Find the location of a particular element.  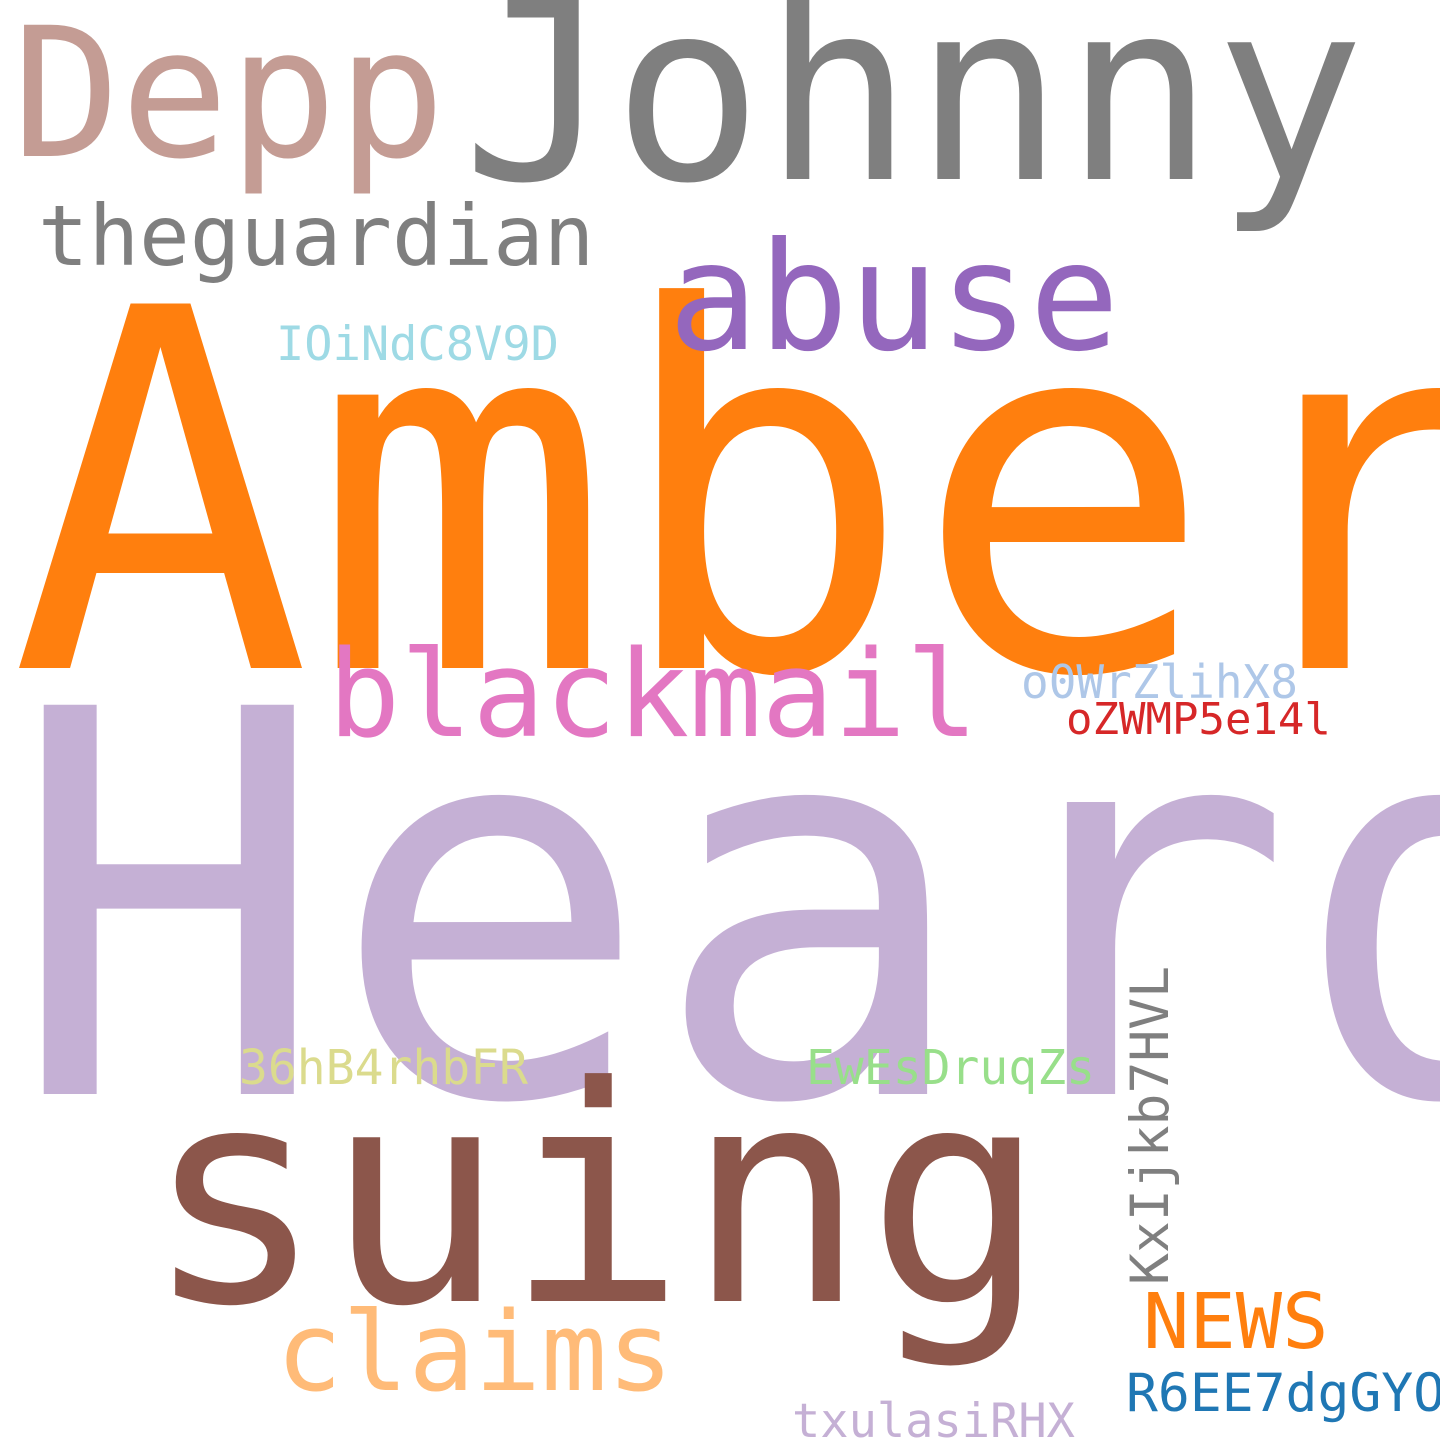

word-kxijkb7hvl: KxIjkb7HVL is located at coordinates (1150, 1125).